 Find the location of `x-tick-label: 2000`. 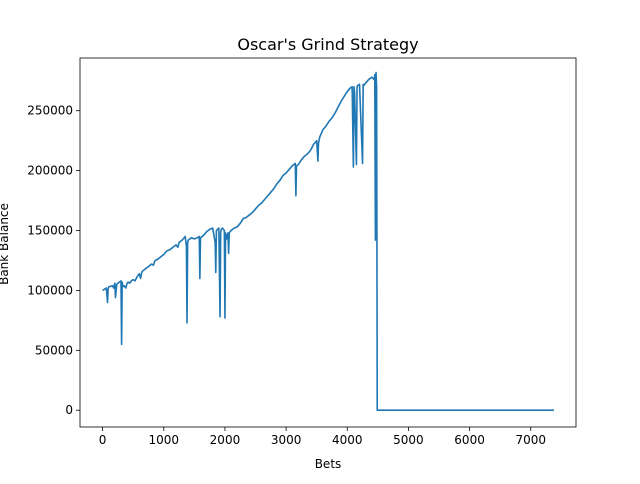

x-tick-label: 2000 is located at coordinates (225, 440).